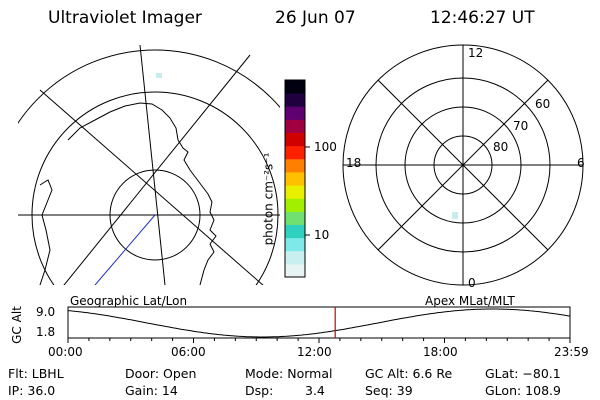 Image resolution: width=600 pixels, height=400 pixels. I want to click on colorbar-label-10: 10, so click(322, 235).